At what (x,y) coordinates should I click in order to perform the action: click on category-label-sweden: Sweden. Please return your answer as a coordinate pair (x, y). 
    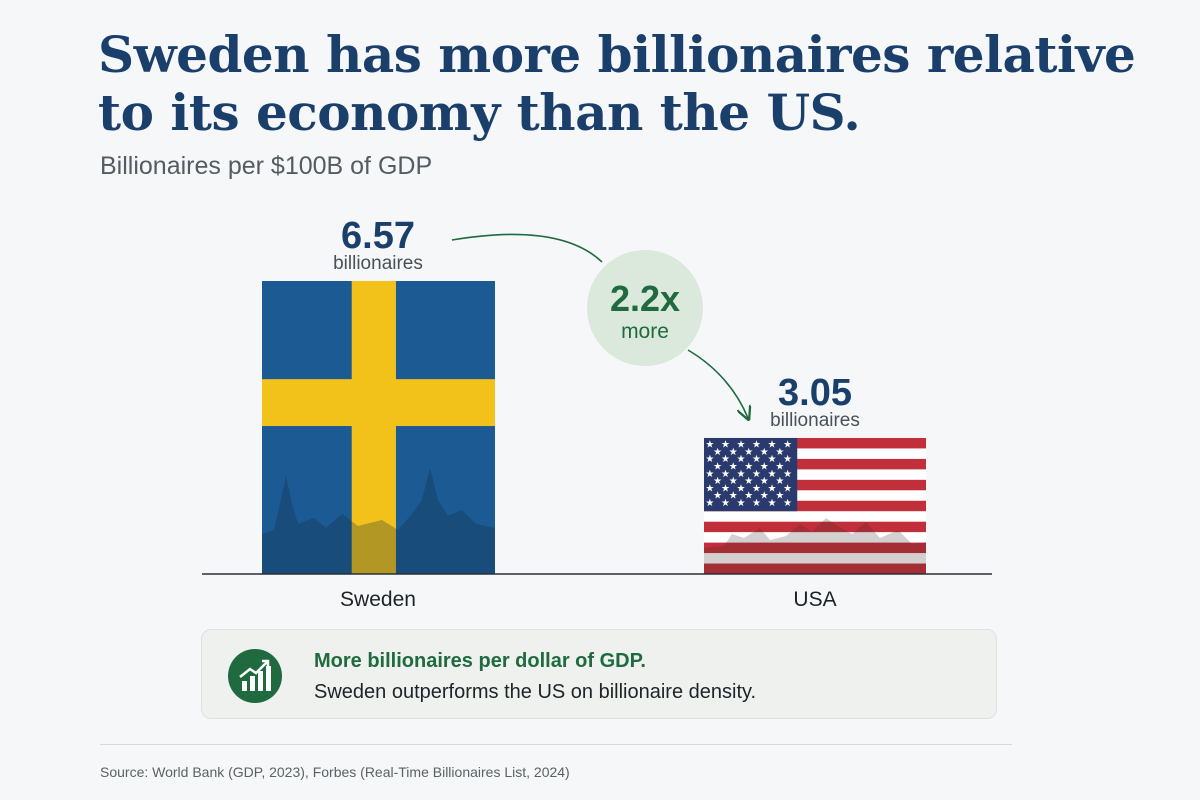
    Looking at the image, I should click on (378, 599).